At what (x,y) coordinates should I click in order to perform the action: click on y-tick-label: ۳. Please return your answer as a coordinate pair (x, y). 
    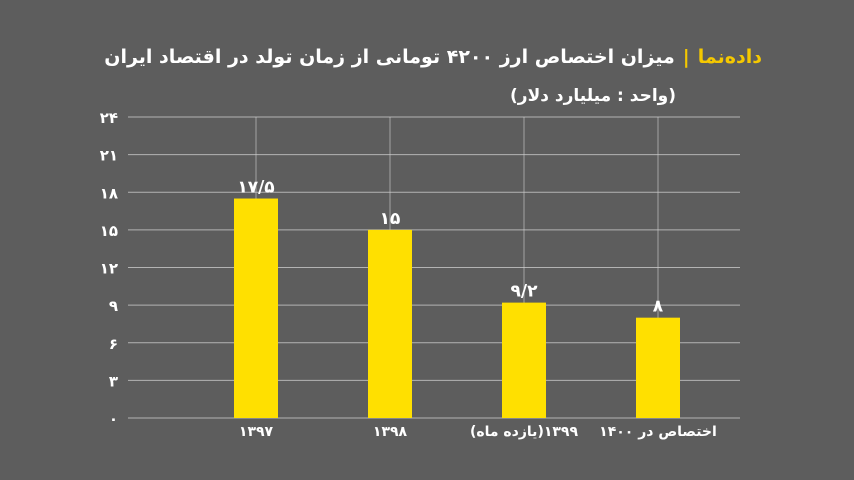
    Looking at the image, I should click on (113, 381).